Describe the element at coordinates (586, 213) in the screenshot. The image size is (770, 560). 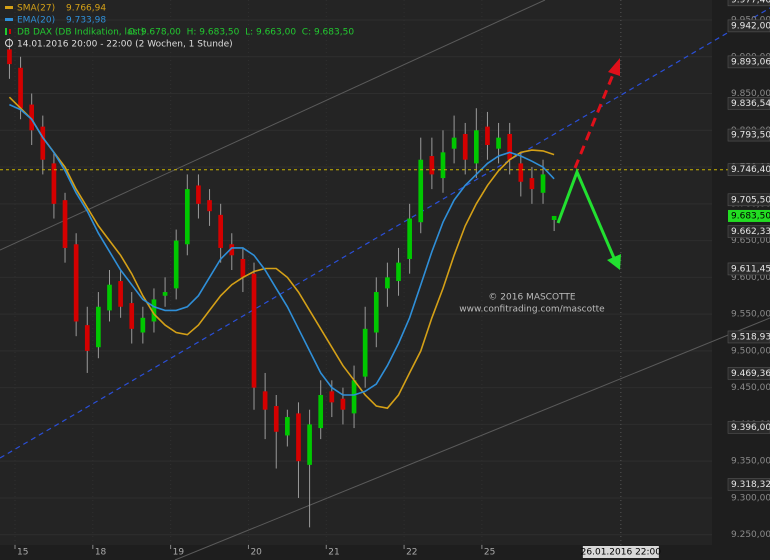
I see `arrow-down` at that location.